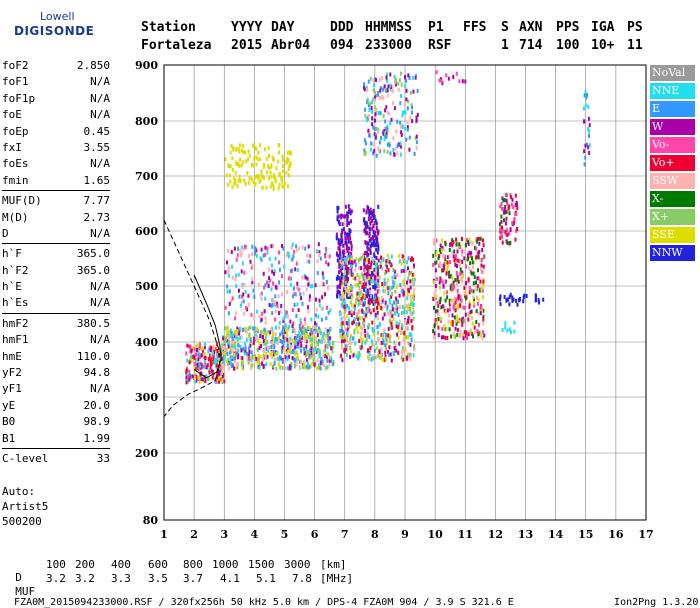  I want to click on x-tick-label: 13, so click(525, 534).